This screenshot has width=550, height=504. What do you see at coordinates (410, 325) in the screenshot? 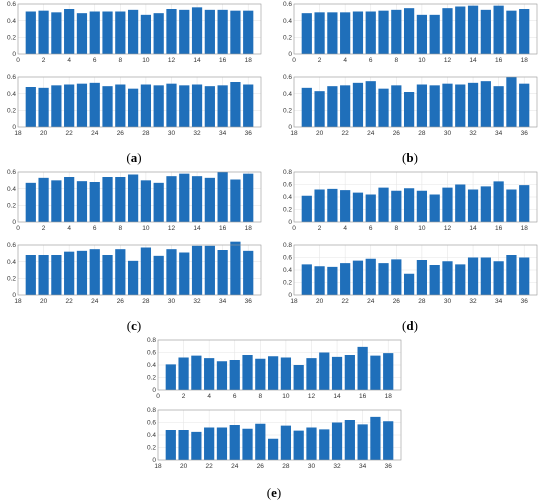
I see `caption-d: (d)` at bounding box center [410, 325].